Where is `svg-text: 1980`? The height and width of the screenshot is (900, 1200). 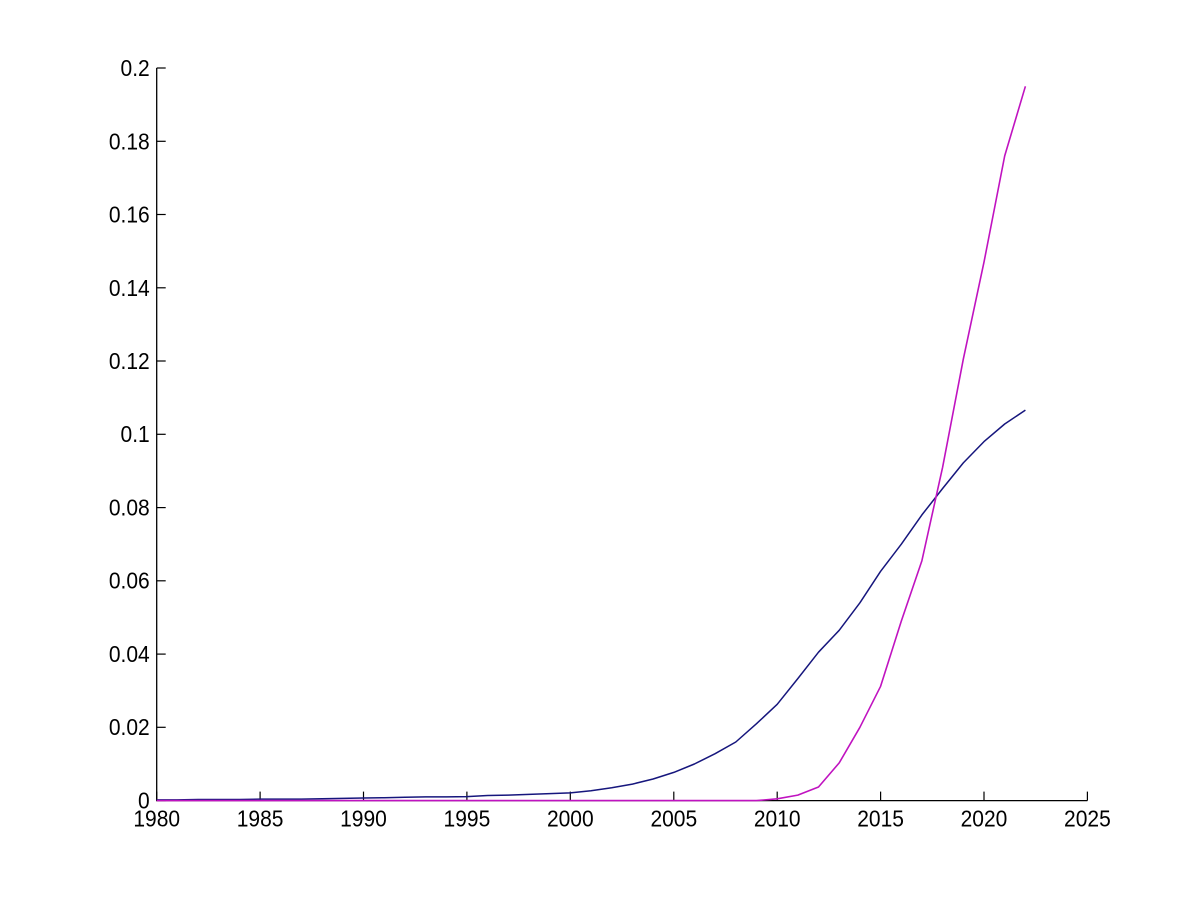 svg-text: 1980 is located at coordinates (156, 819).